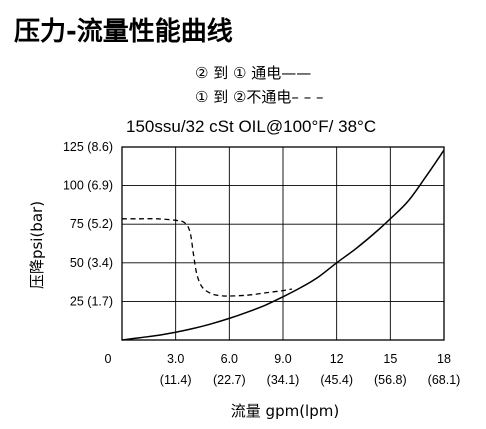 The image size is (486, 429). What do you see at coordinates (91, 263) in the screenshot?
I see `y-tick-label: 50 (3.4)` at bounding box center [91, 263].